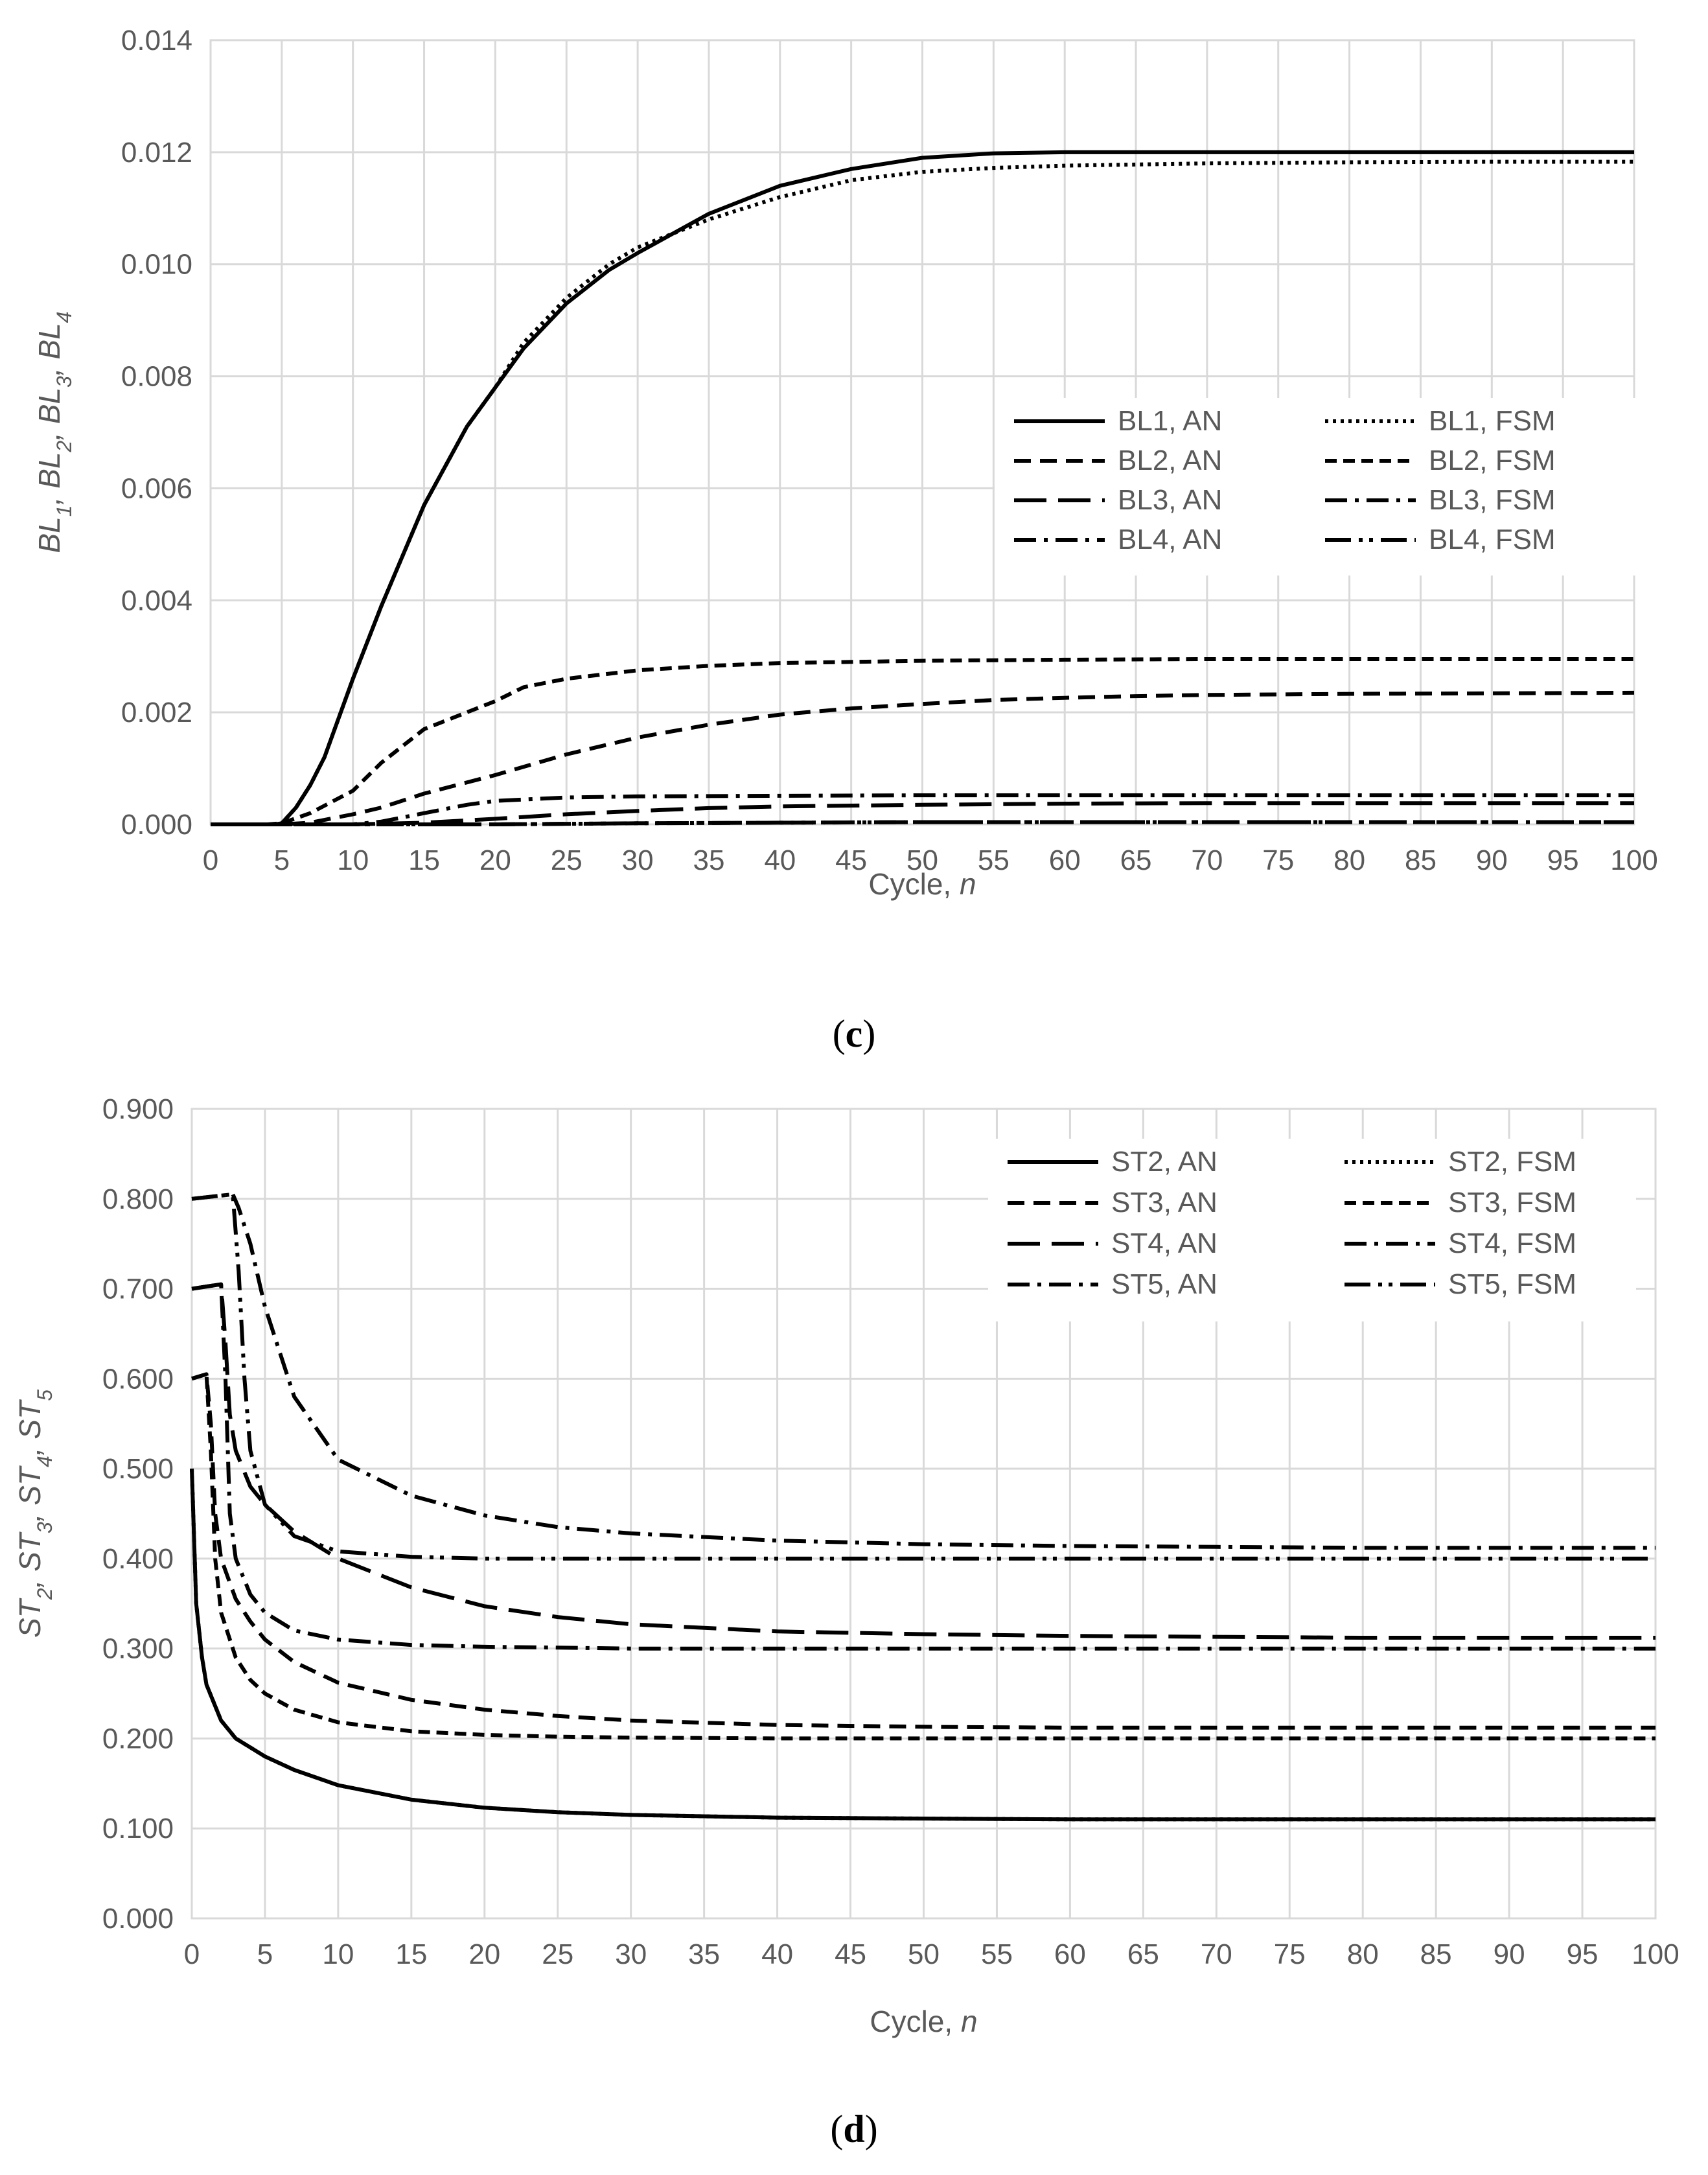 This screenshot has width=1708, height=2175. Describe the element at coordinates (156, 40) in the screenshot. I see `y-tick-label: 0.014` at that location.